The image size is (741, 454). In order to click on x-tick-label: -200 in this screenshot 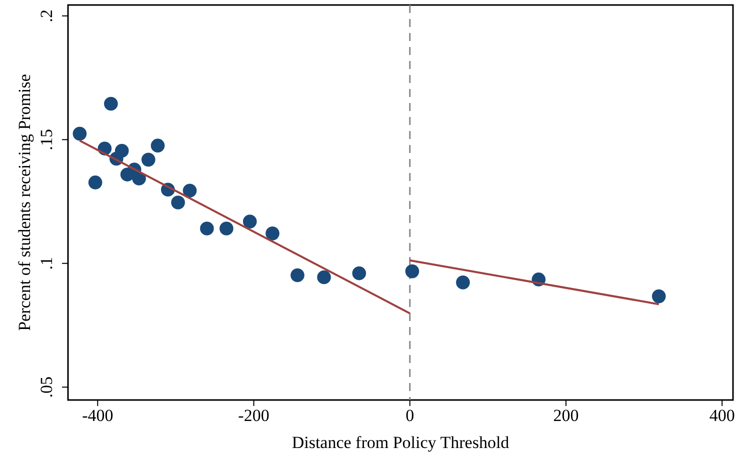, I will do `click(254, 416)`.